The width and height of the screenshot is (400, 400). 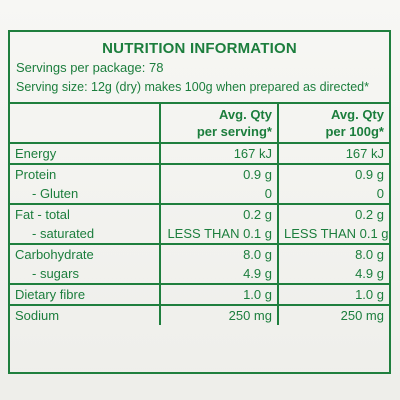 I want to click on table-row: Fat - total 0.2 g 0.2 g, so click(x=199, y=213).